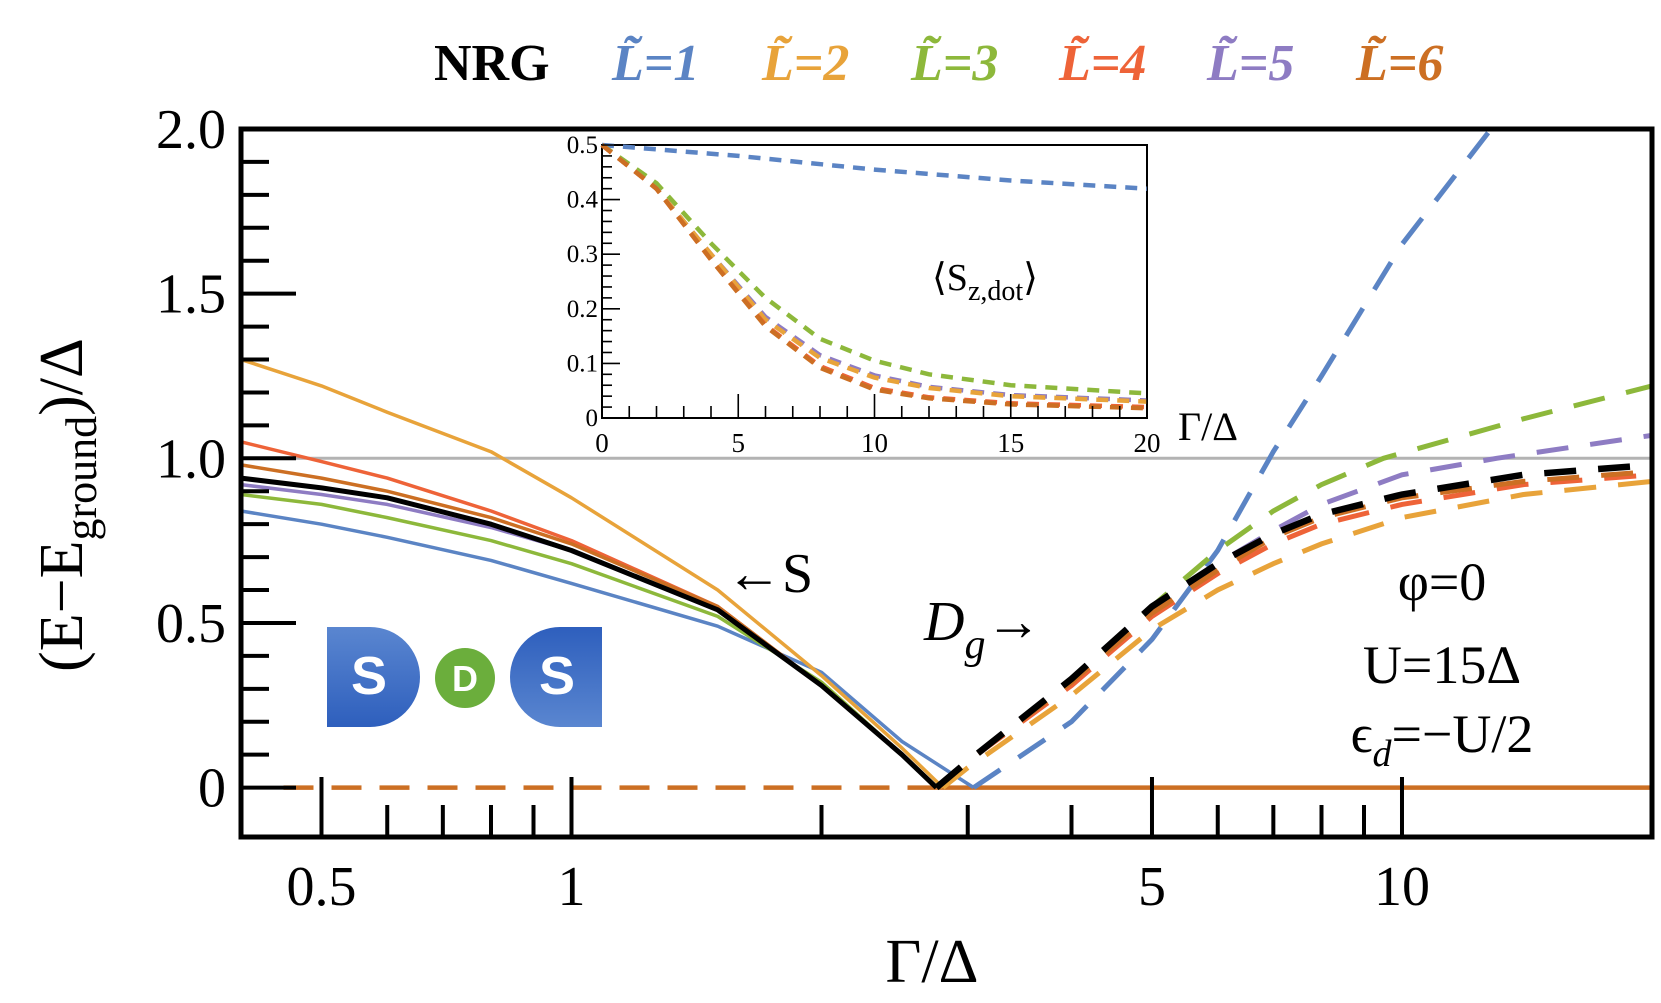 Image resolution: width=1661 pixels, height=1003 pixels. What do you see at coordinates (582, 145) in the screenshot?
I see `inset-y-tick-label: 0.5` at bounding box center [582, 145].